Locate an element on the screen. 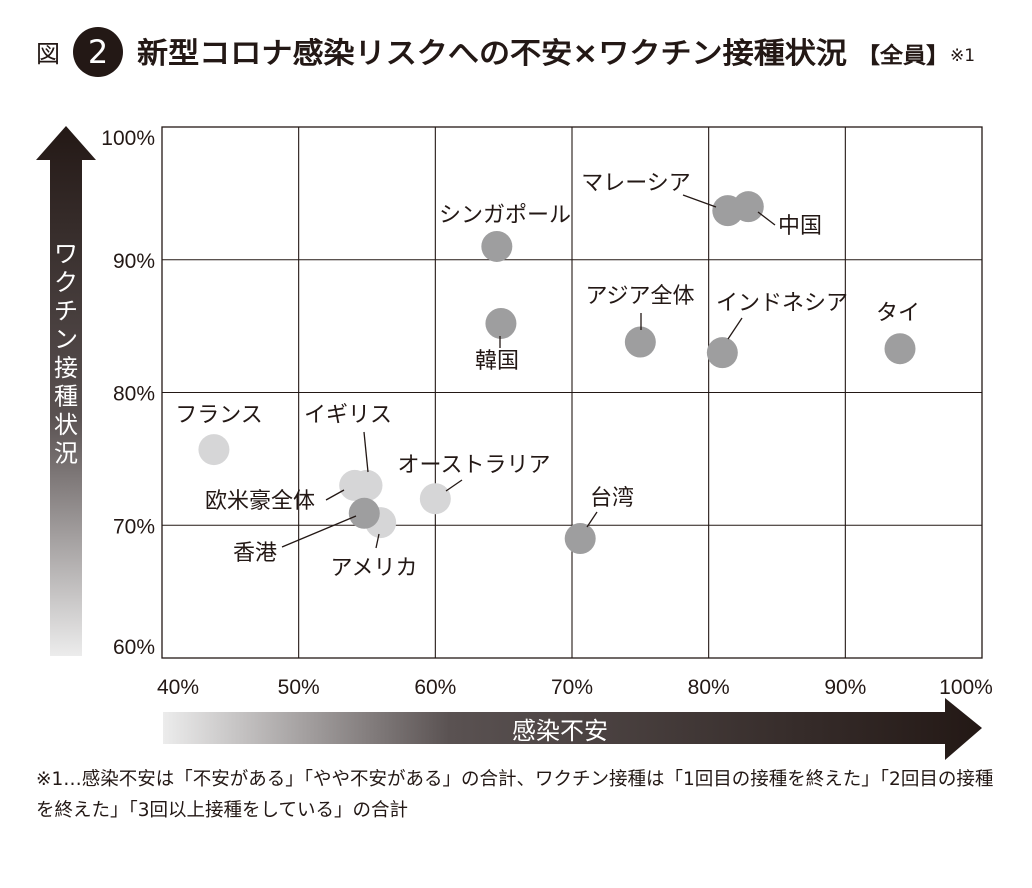 Image resolution: width=1032 pixels, height=888 pixels. y-tick-label: 70% is located at coordinates (134, 526).